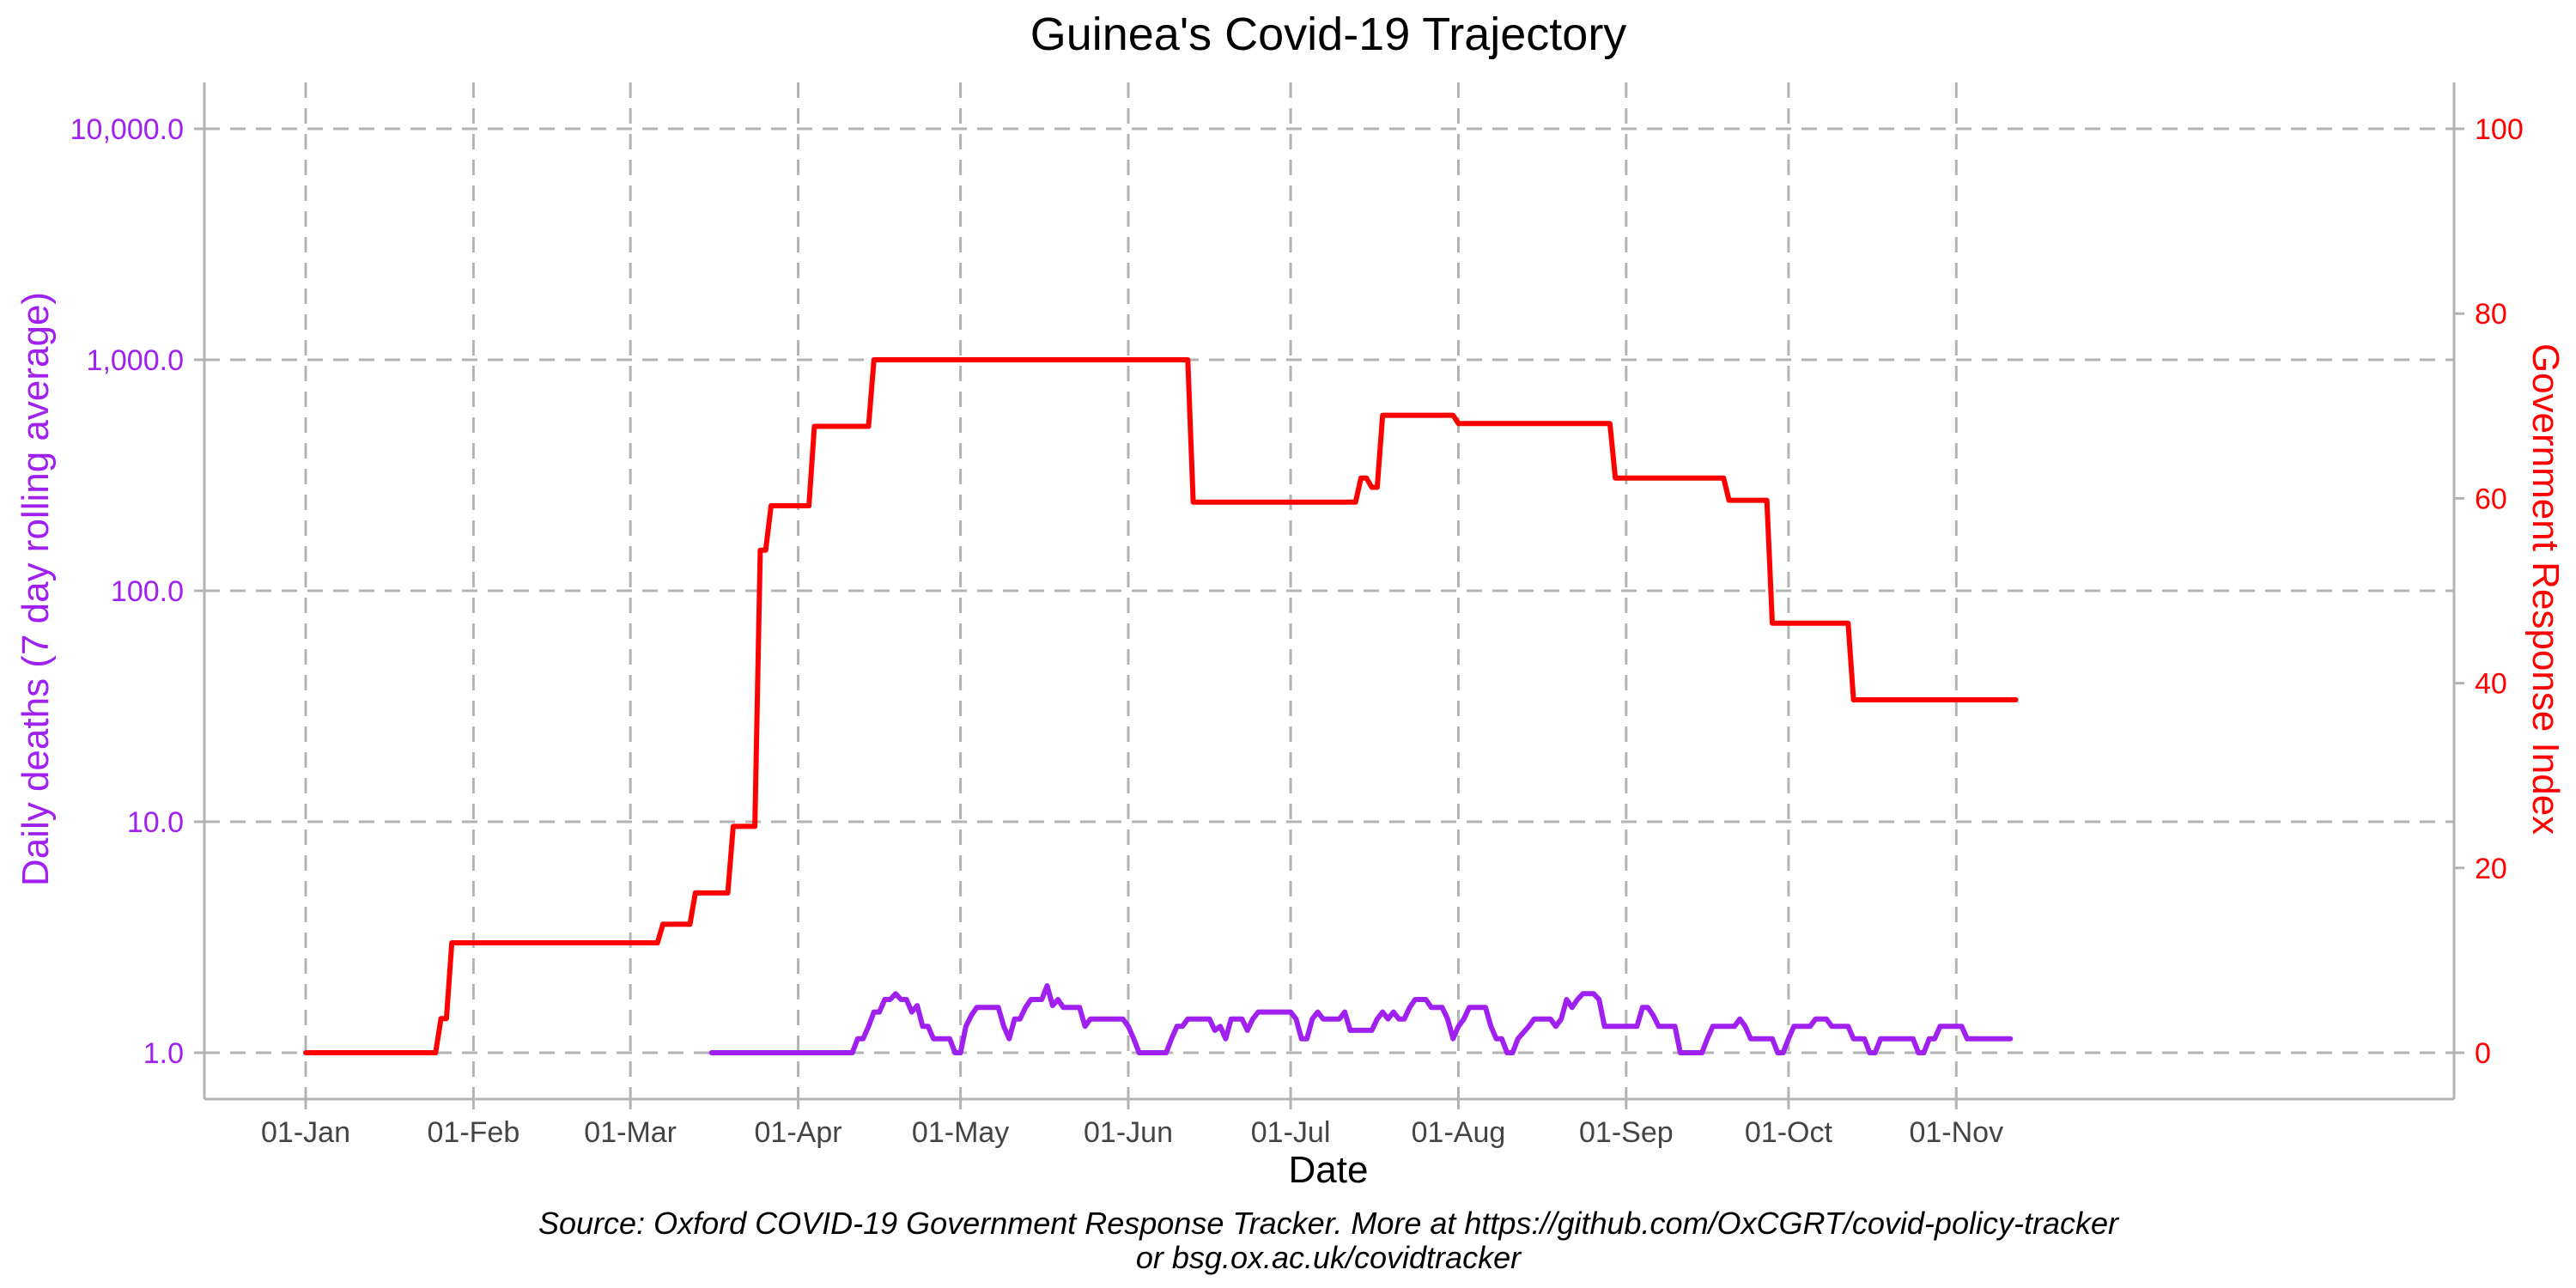 The width and height of the screenshot is (2576, 1288). Describe the element at coordinates (1956, 1133) in the screenshot. I see `x-tick-label: 01-Nov` at that location.